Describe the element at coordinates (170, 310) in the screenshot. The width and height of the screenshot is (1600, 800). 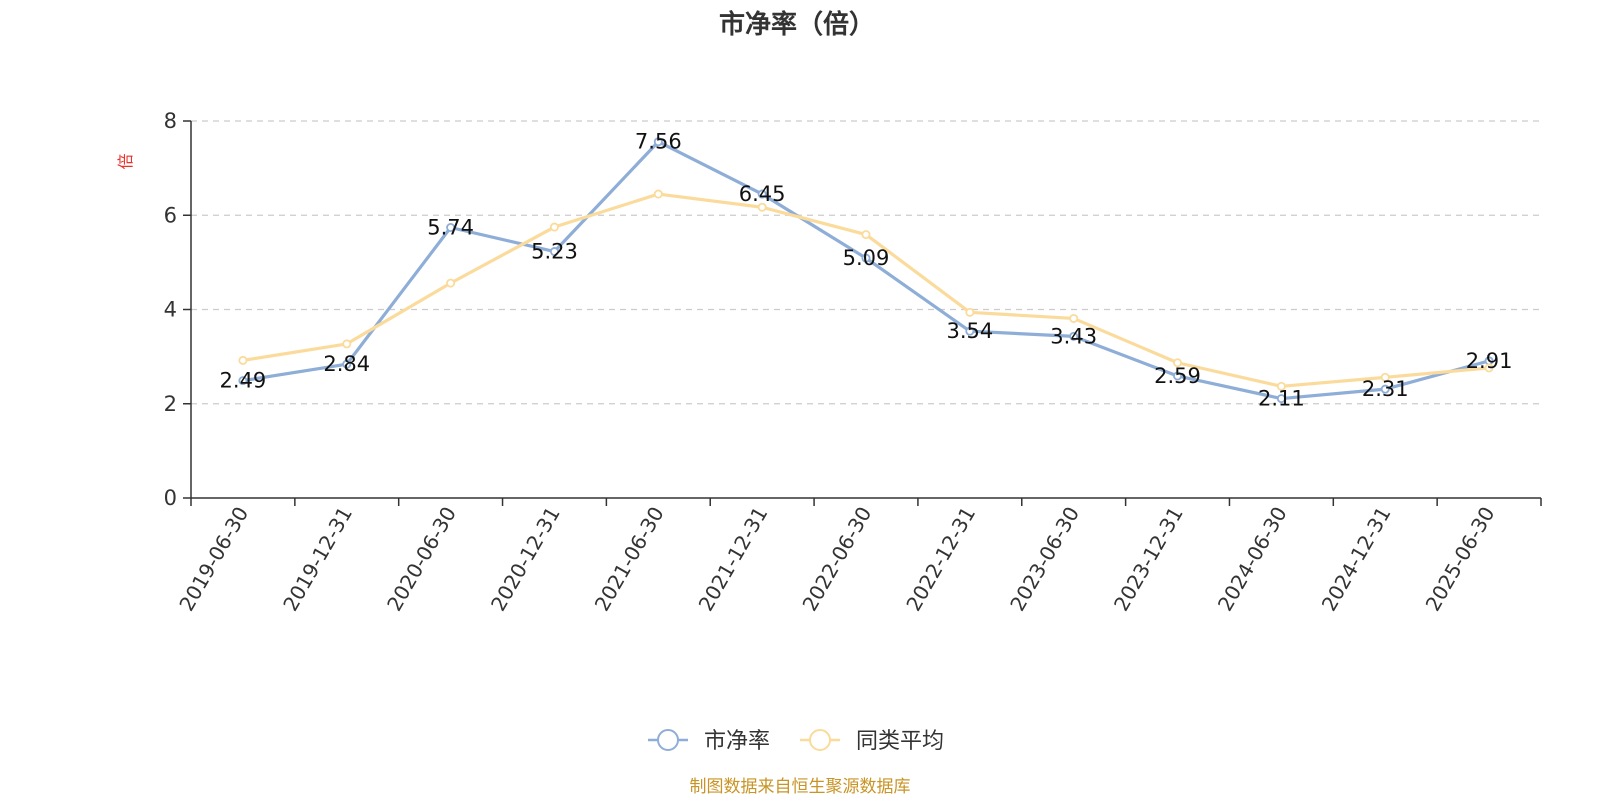
I see `y-tick-label-4: 4` at that location.